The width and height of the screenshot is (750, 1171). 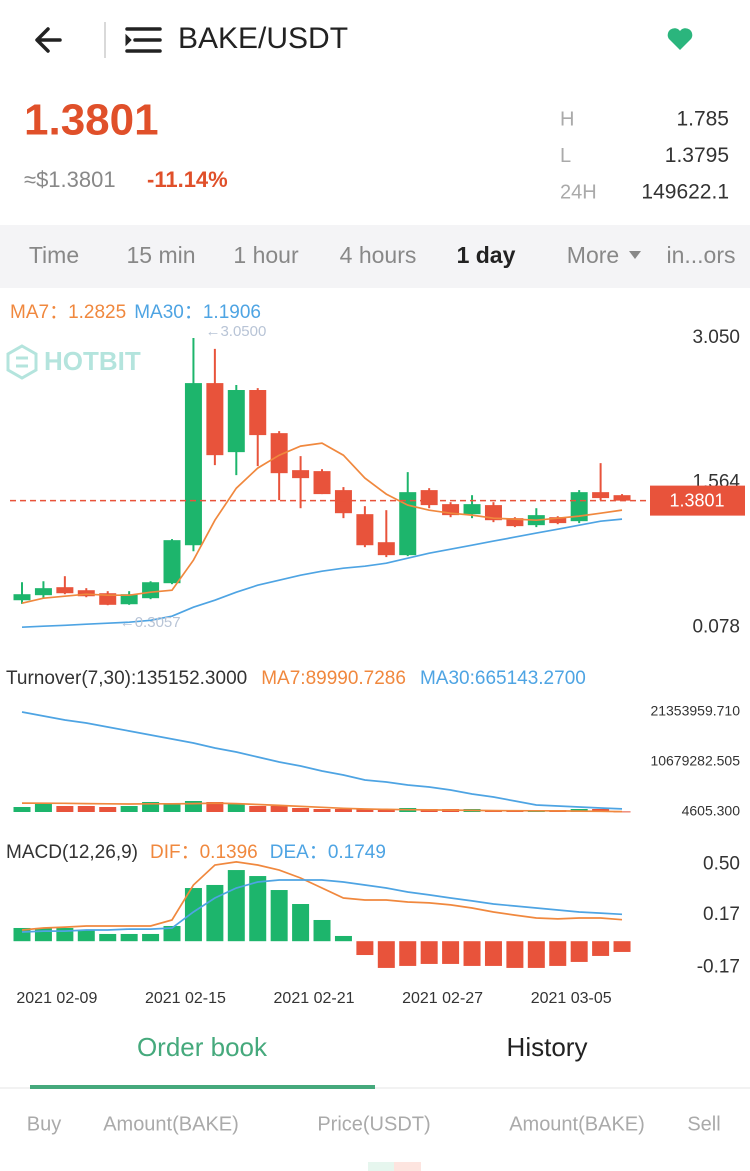 I want to click on x-tick-label: 2021 02-27, so click(x=442, y=998).